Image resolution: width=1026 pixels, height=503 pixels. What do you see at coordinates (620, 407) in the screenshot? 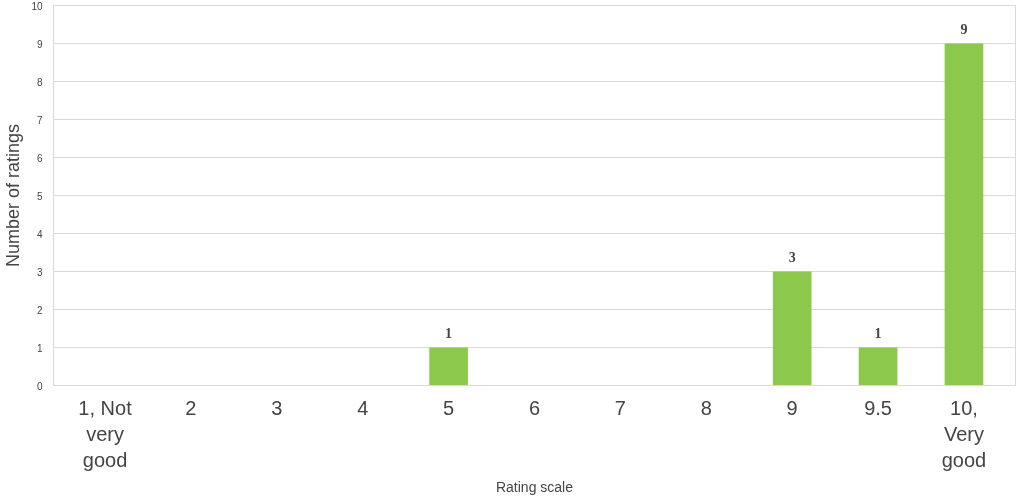
I see `x-tick-label: 7` at bounding box center [620, 407].